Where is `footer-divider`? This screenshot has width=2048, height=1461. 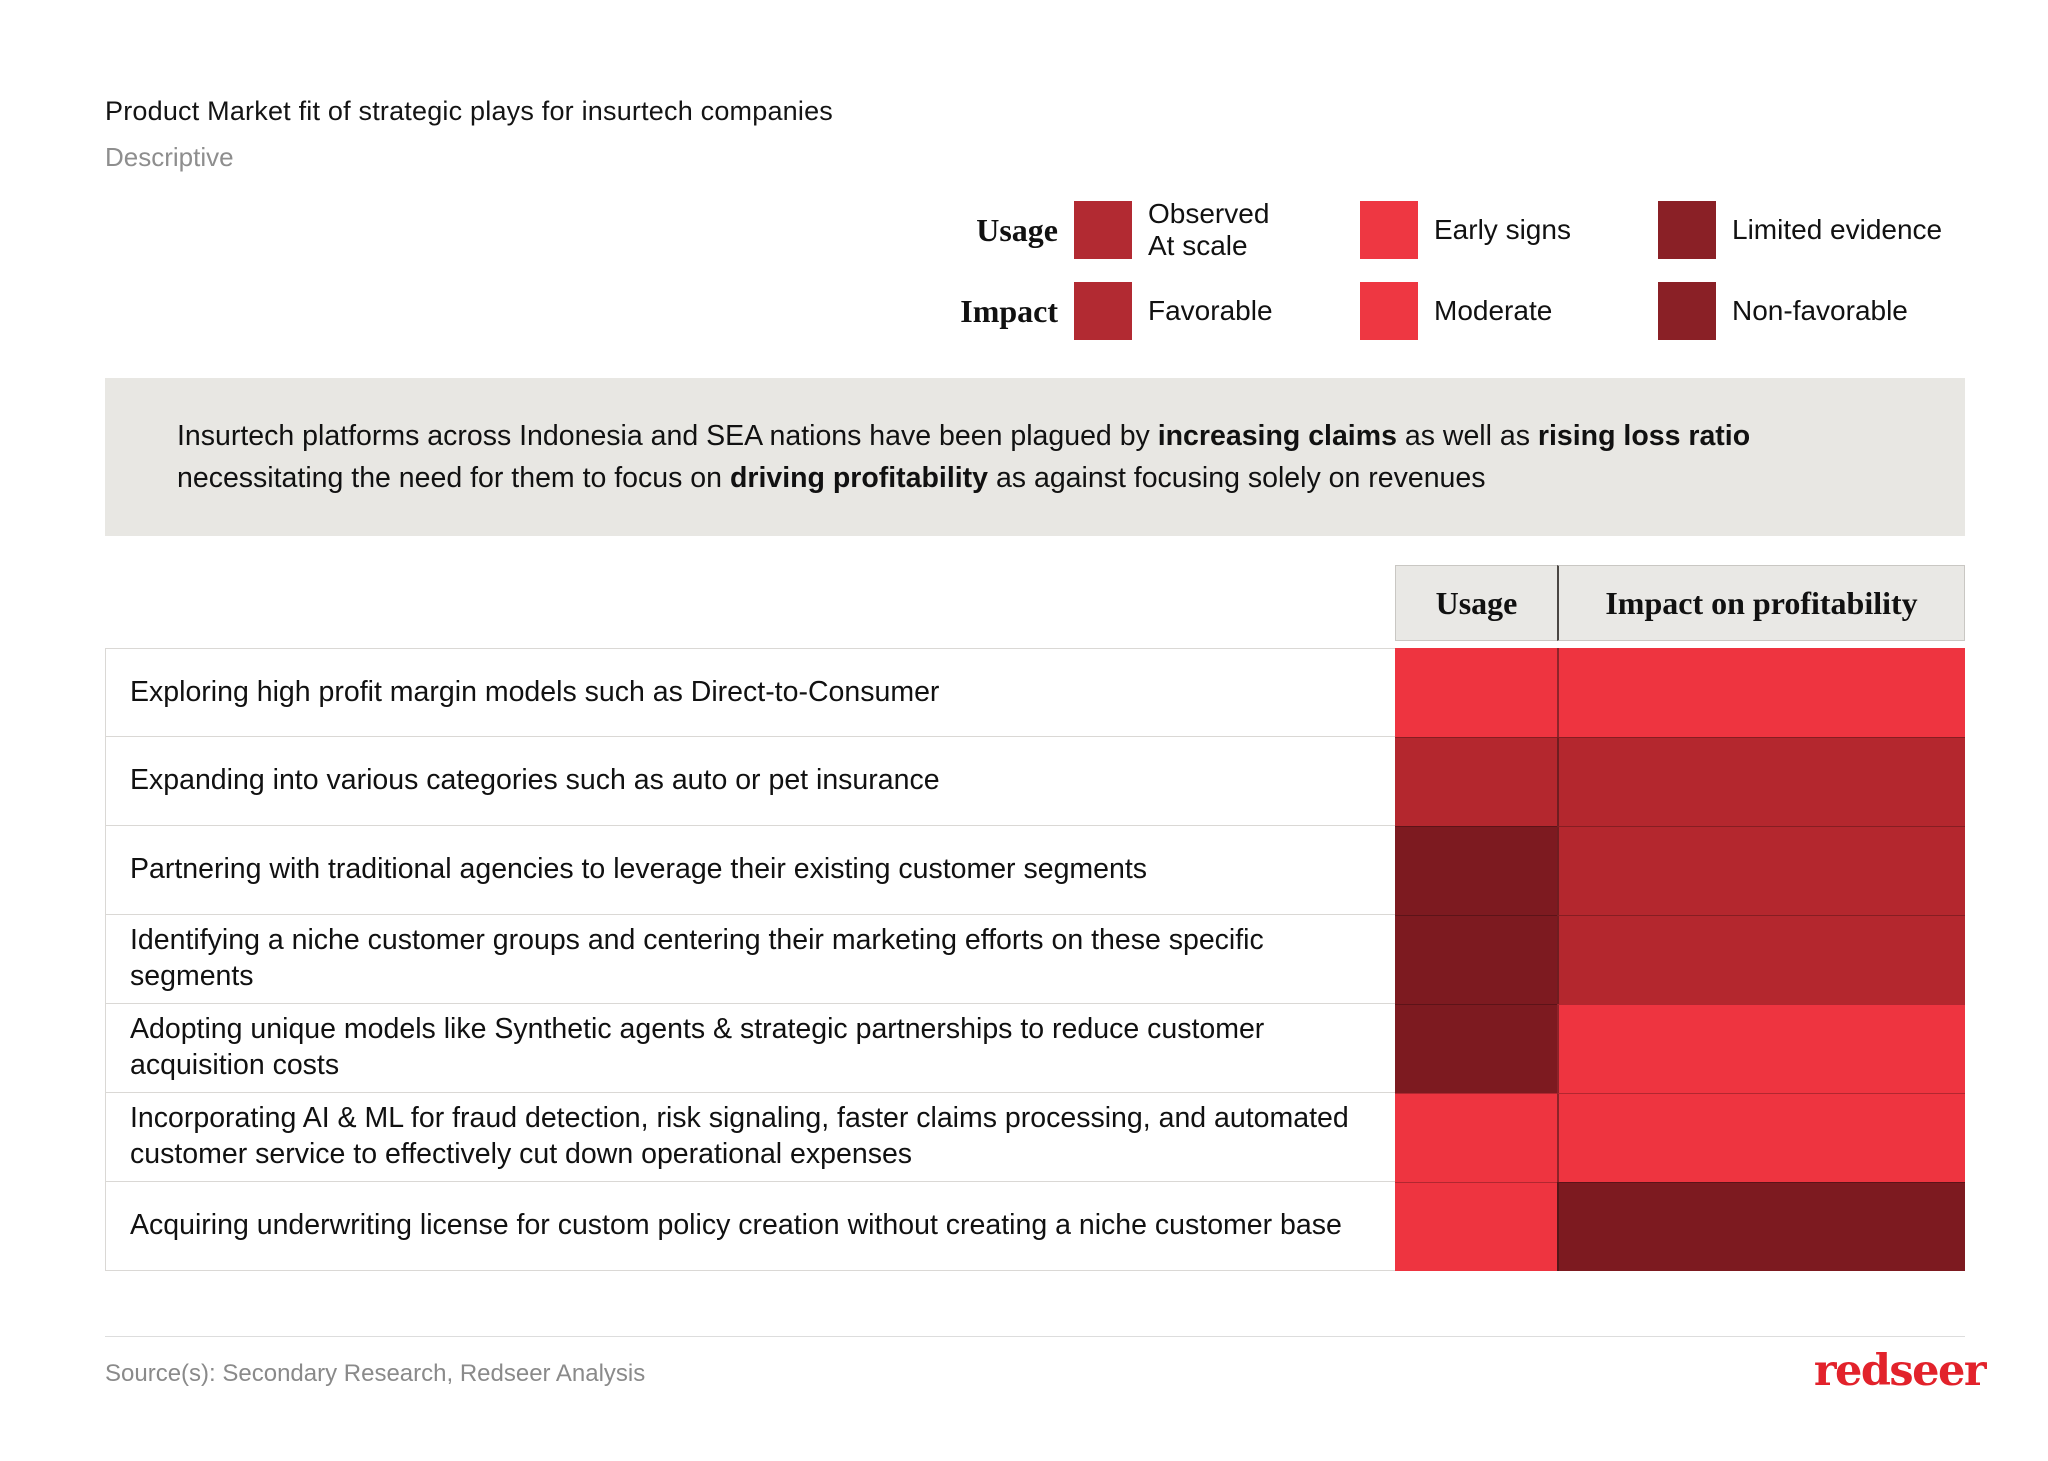
footer-divider is located at coordinates (1035, 1336).